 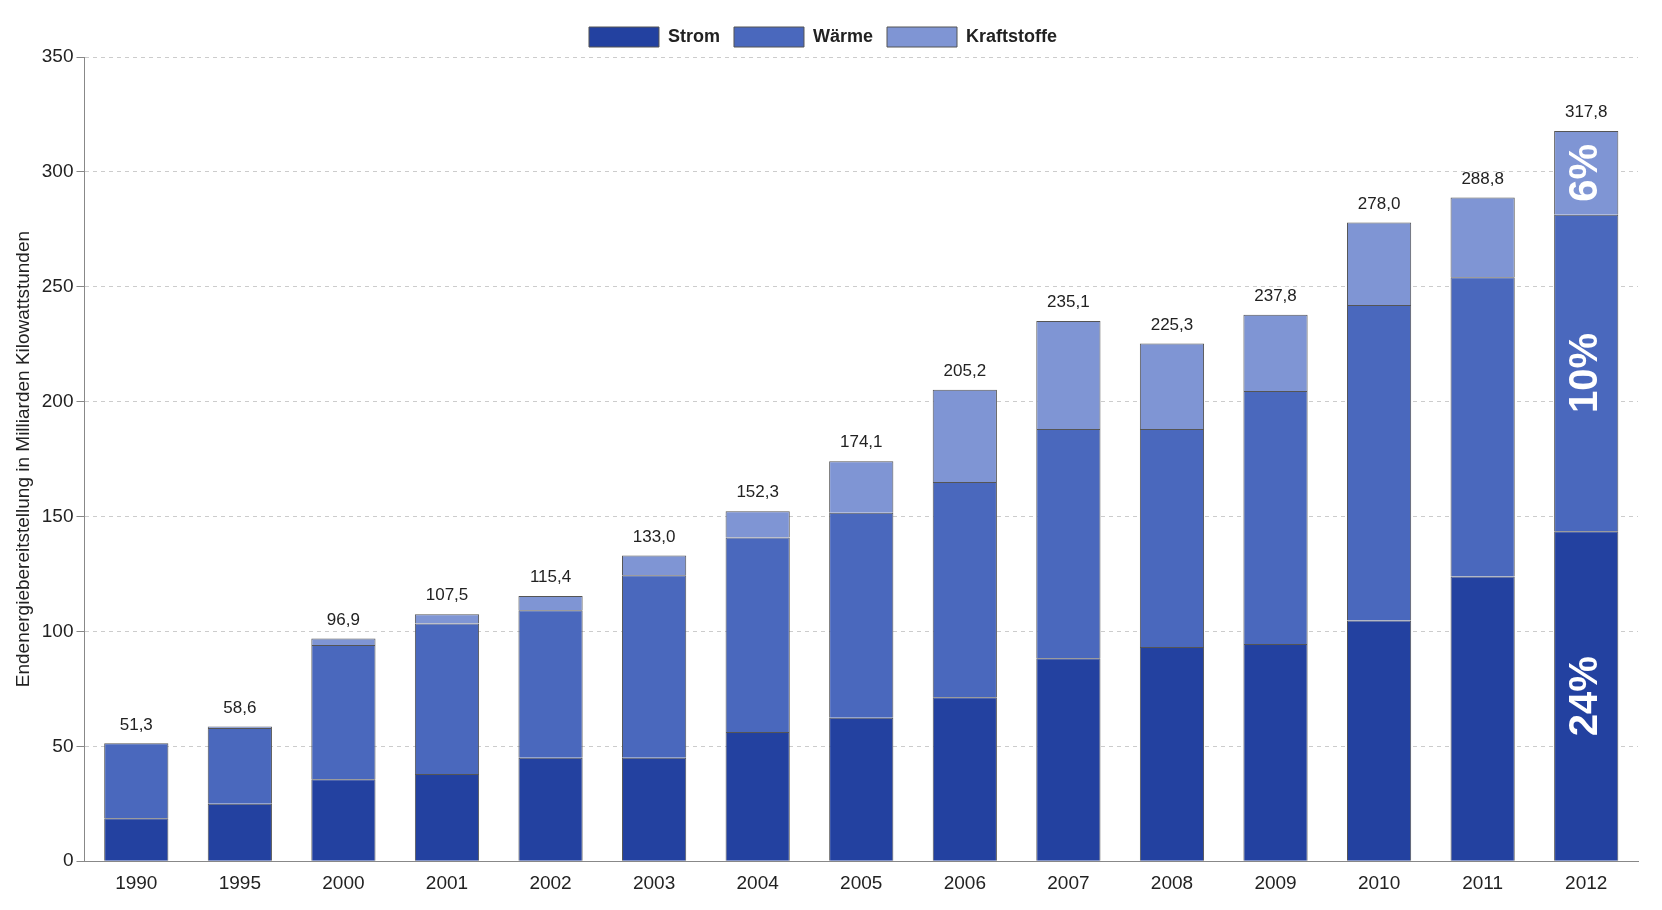 I want to click on y-tick-label: 300, so click(x=57, y=171).